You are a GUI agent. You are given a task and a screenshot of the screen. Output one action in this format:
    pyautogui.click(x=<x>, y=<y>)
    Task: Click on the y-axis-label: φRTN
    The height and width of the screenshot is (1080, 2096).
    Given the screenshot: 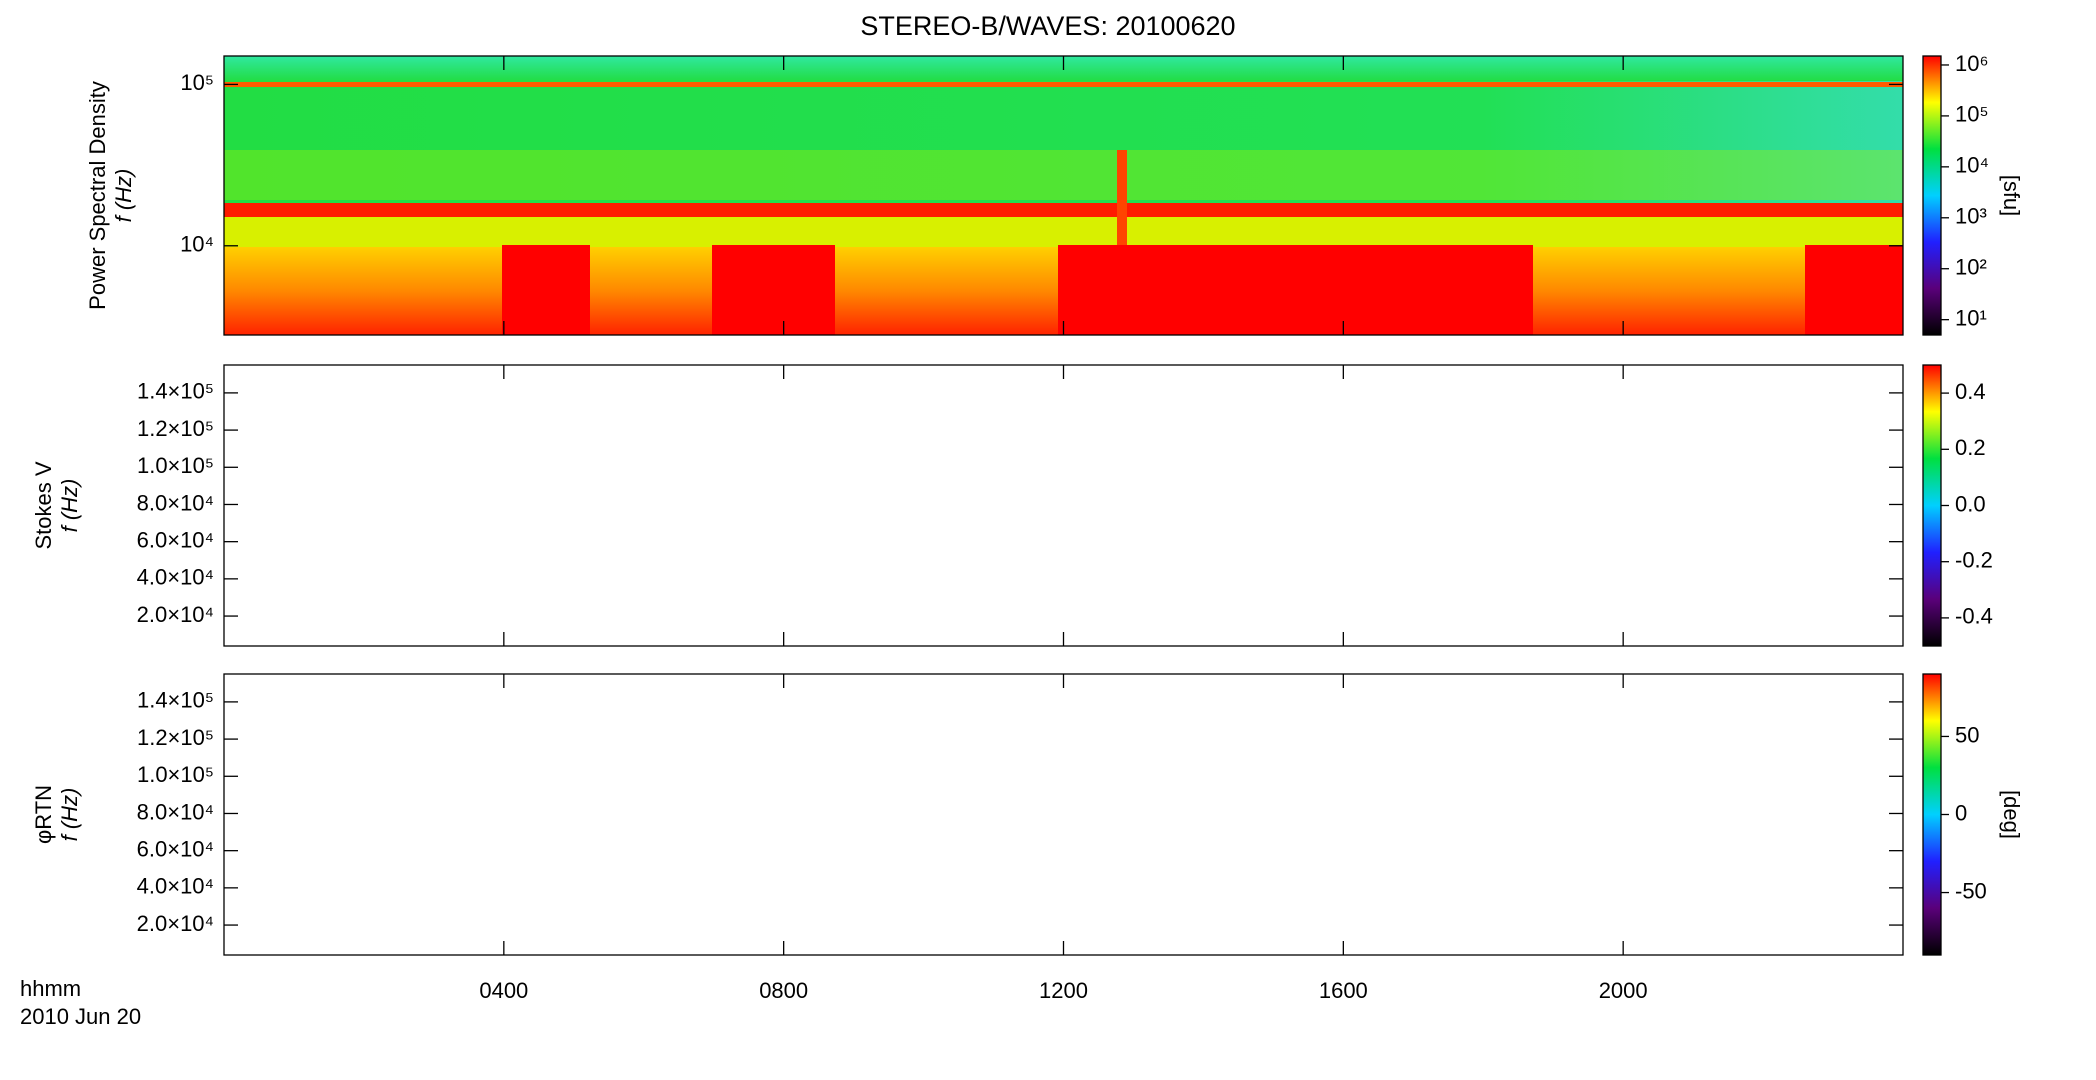 What is the action you would take?
    pyautogui.click(x=43, y=814)
    